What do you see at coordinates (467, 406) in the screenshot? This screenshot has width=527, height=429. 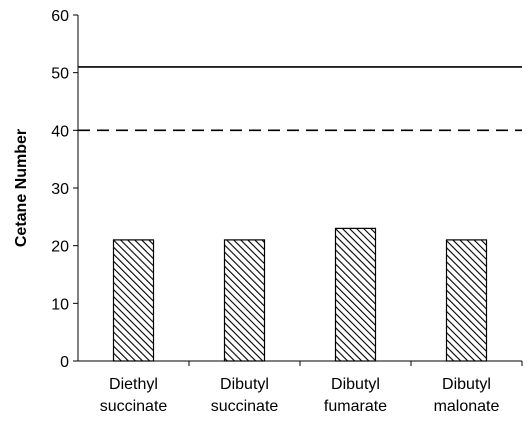 I see `x-category-label-line: malonate` at bounding box center [467, 406].